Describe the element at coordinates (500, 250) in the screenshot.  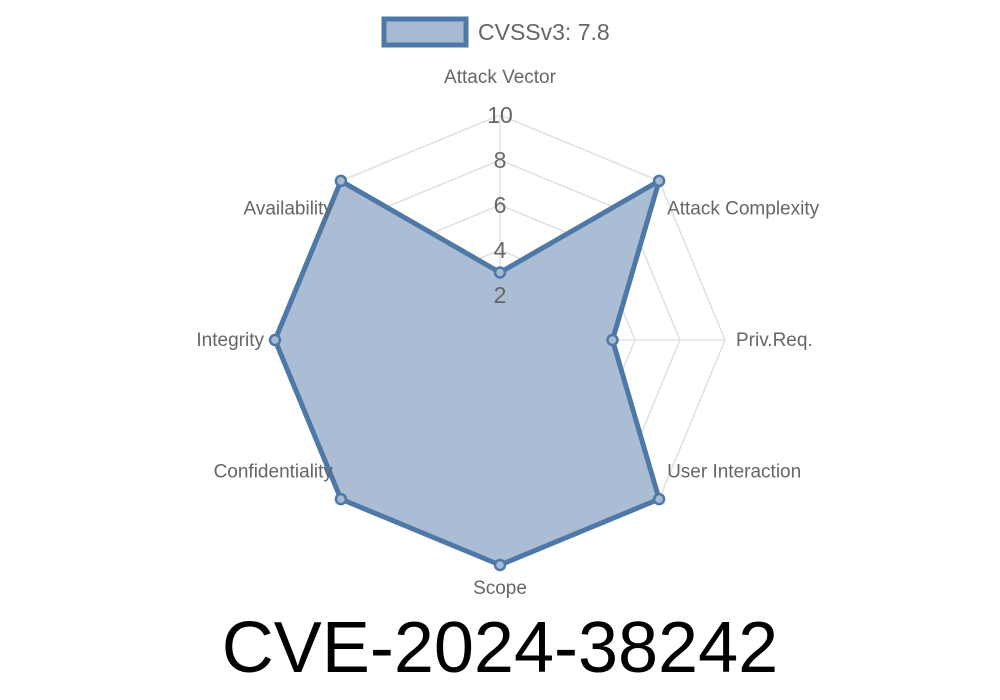
I see `tick-label: 4` at that location.